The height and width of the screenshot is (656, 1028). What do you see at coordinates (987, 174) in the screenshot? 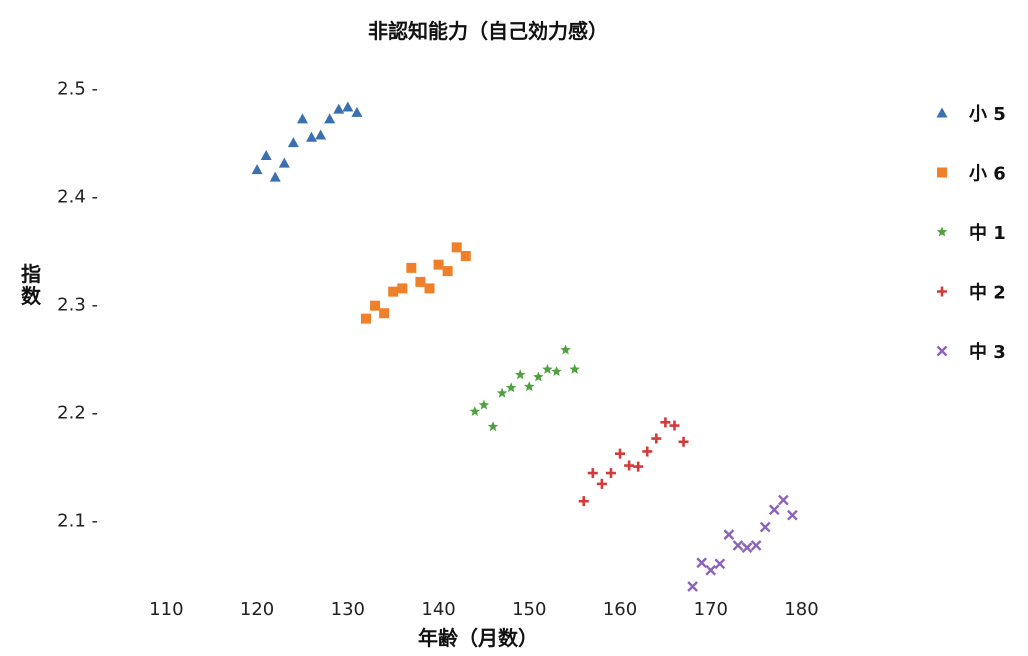
I see `legend-label-2: 小 6` at bounding box center [987, 174].